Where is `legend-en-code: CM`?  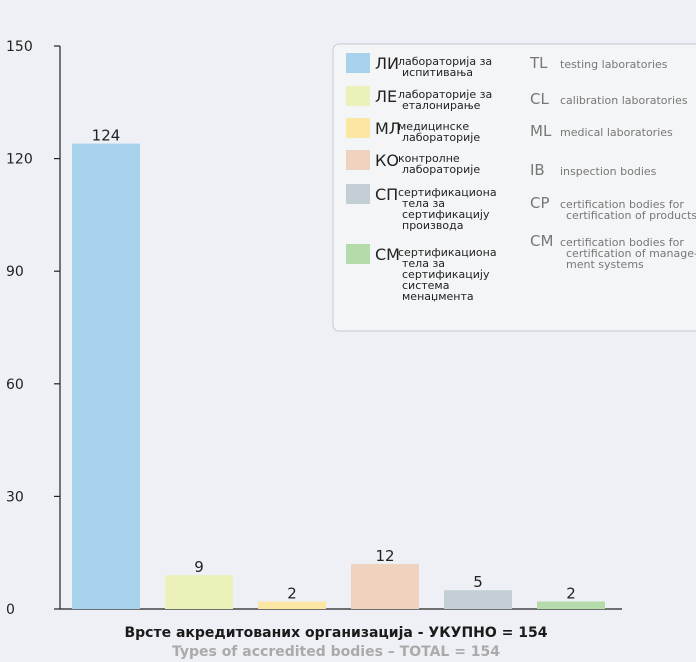
legend-en-code: CM is located at coordinates (541, 241).